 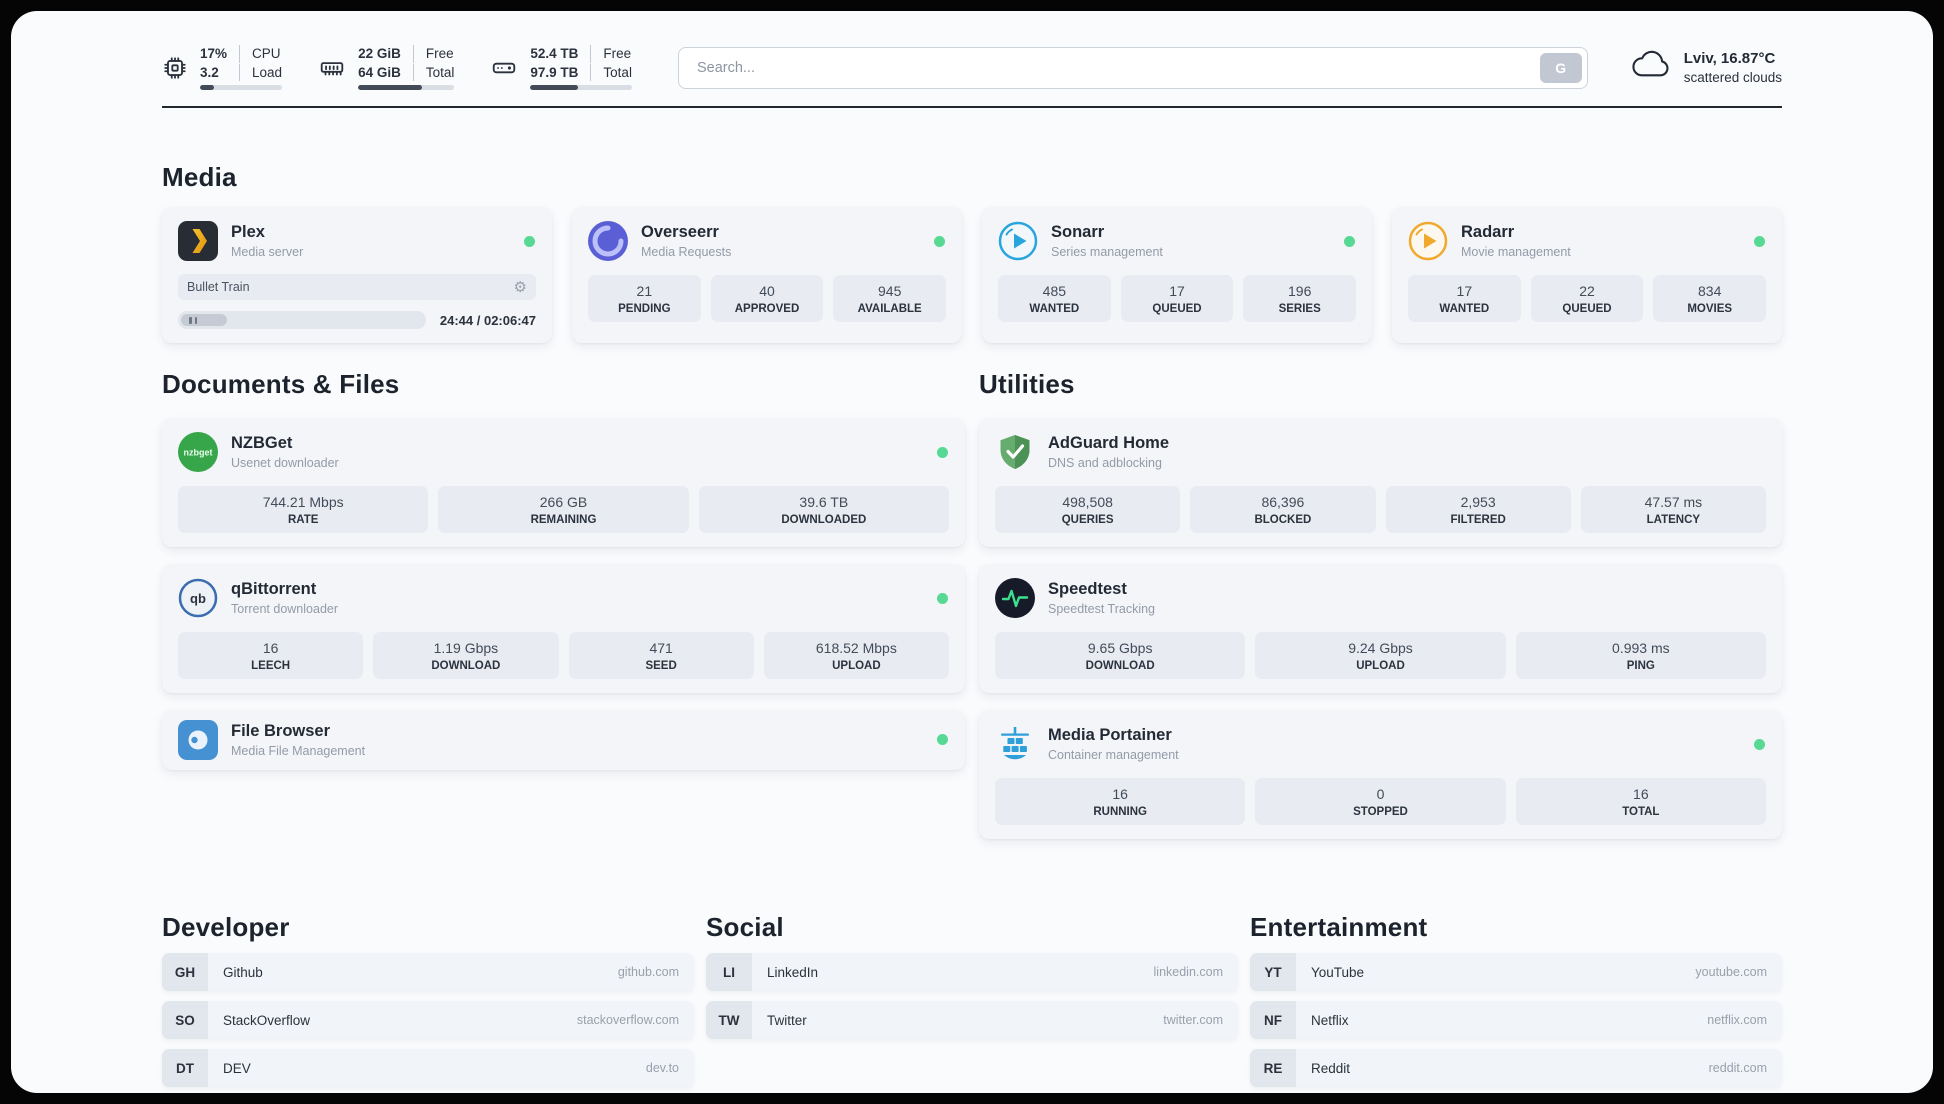 I want to click on stat-downloaded: 39.6 TB DOWNLOADED, so click(x=823, y=510).